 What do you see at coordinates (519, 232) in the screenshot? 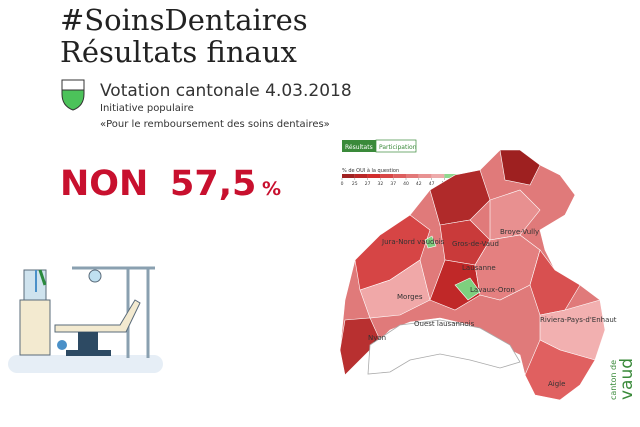
I see `district-label: Broye-Vully` at bounding box center [519, 232].